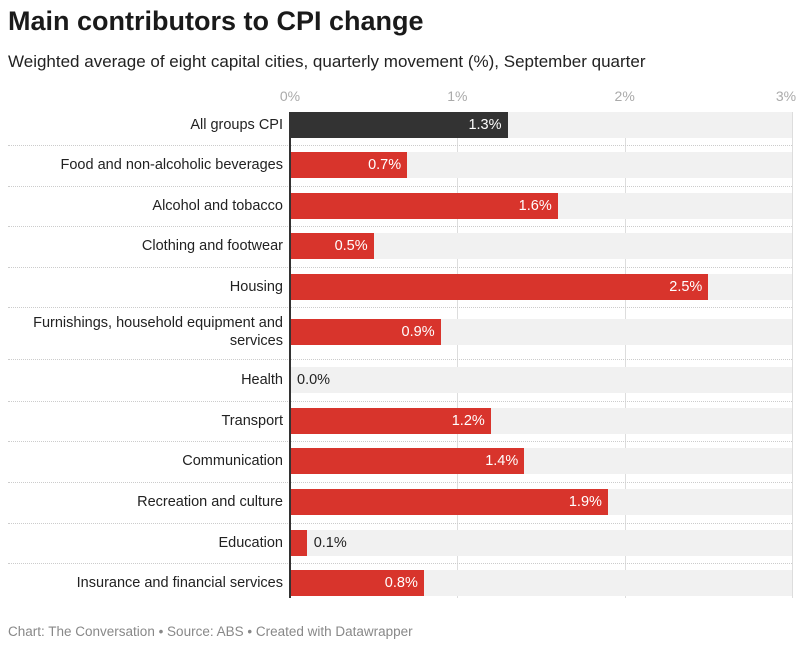  I want to click on category-label: Recreation and culture, so click(210, 502).